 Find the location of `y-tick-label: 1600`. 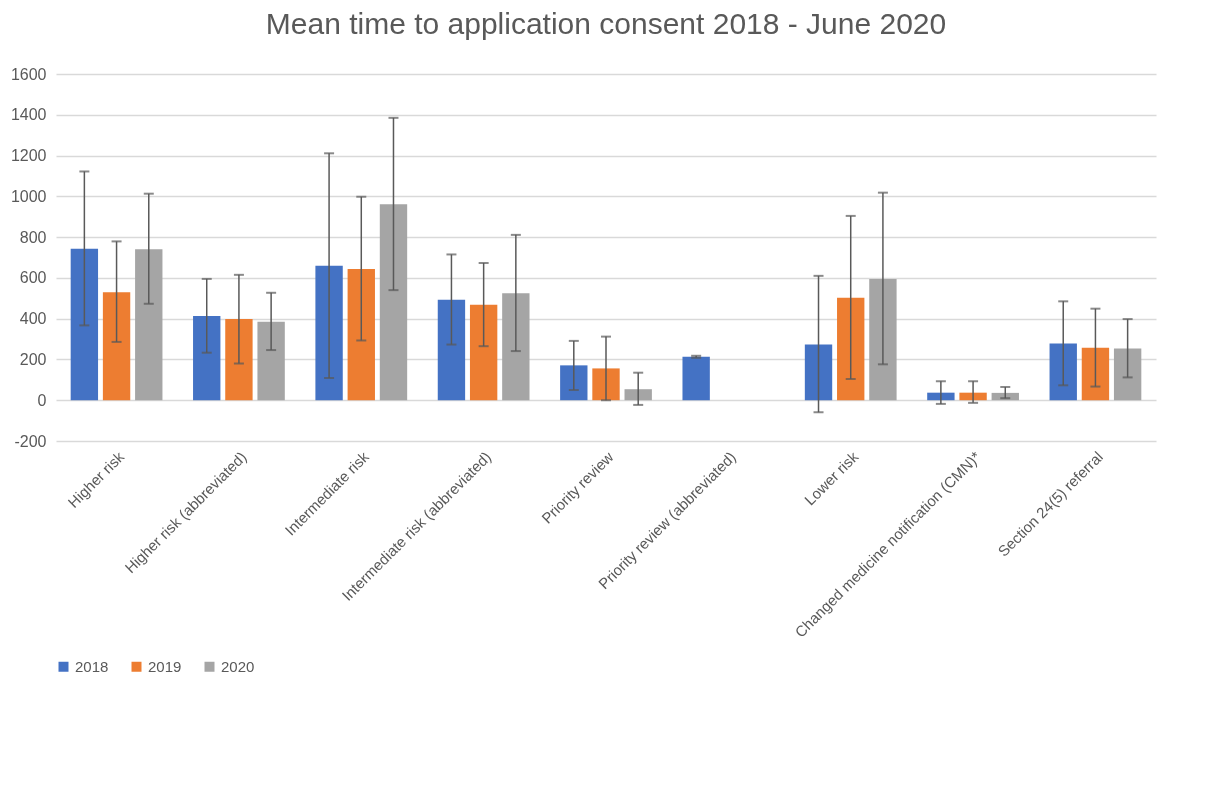

y-tick-label: 1600 is located at coordinates (28, 74).